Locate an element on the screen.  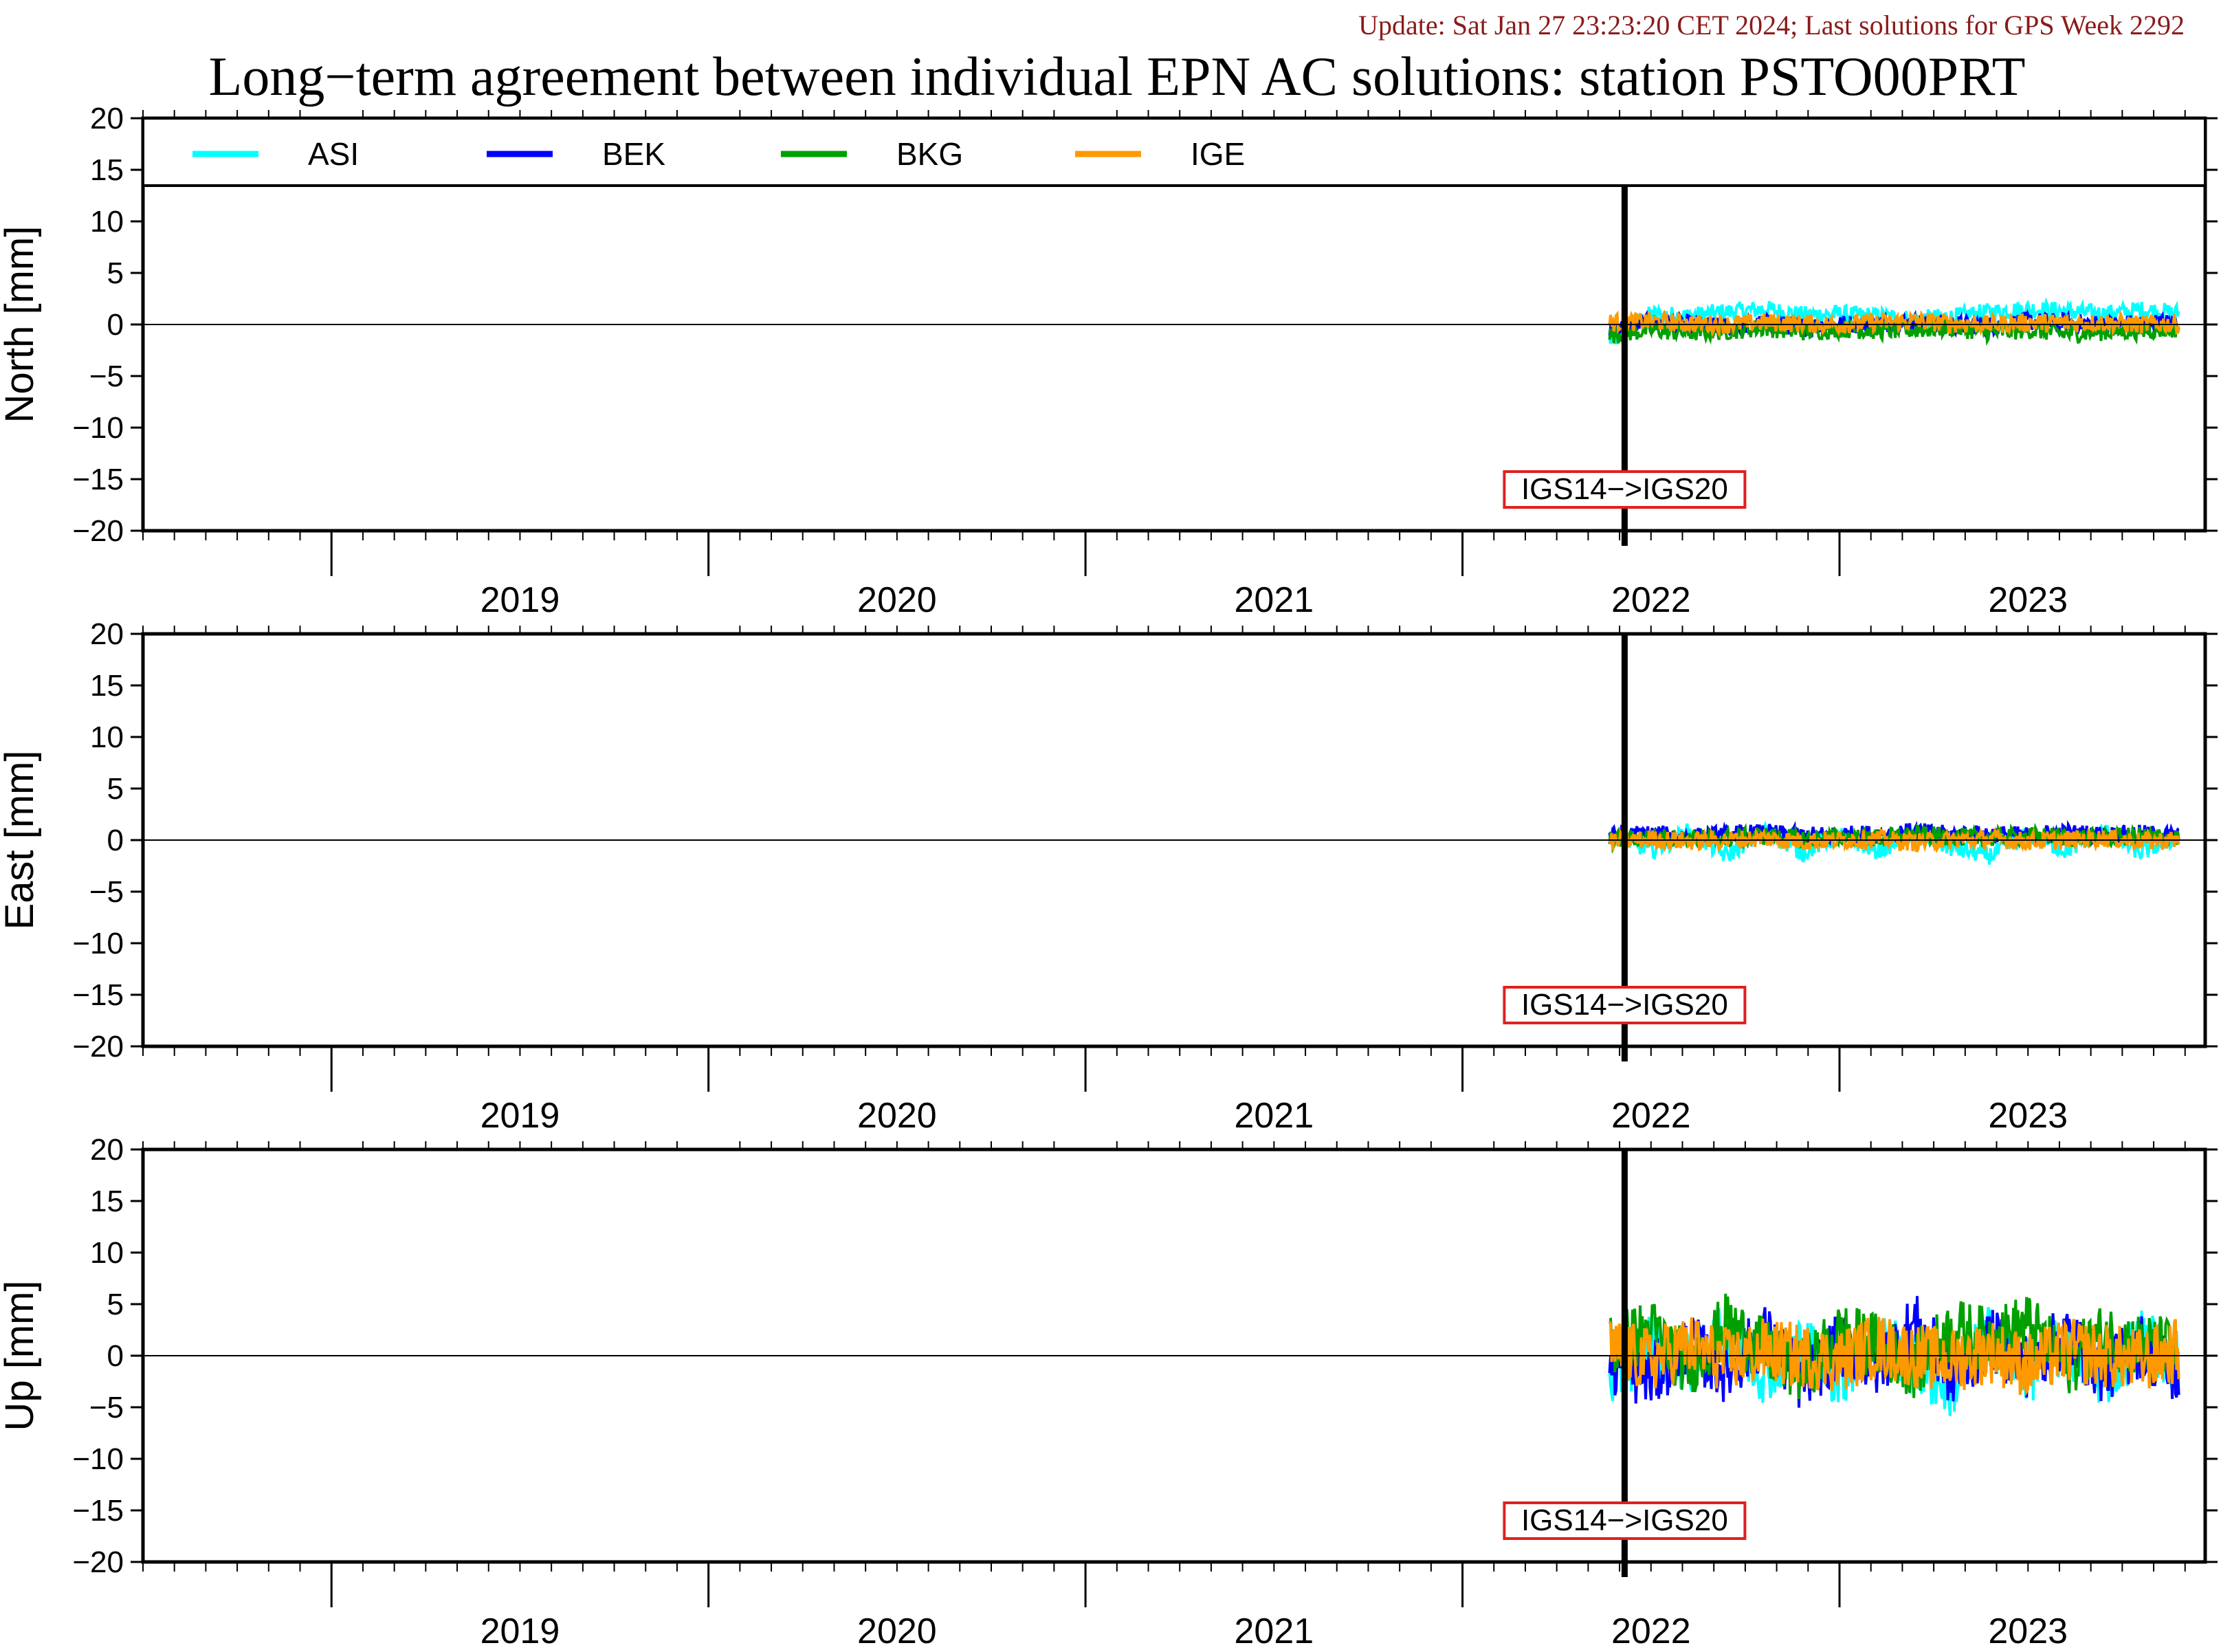
y-axis-label: Up [mm] is located at coordinates (21, 1355).